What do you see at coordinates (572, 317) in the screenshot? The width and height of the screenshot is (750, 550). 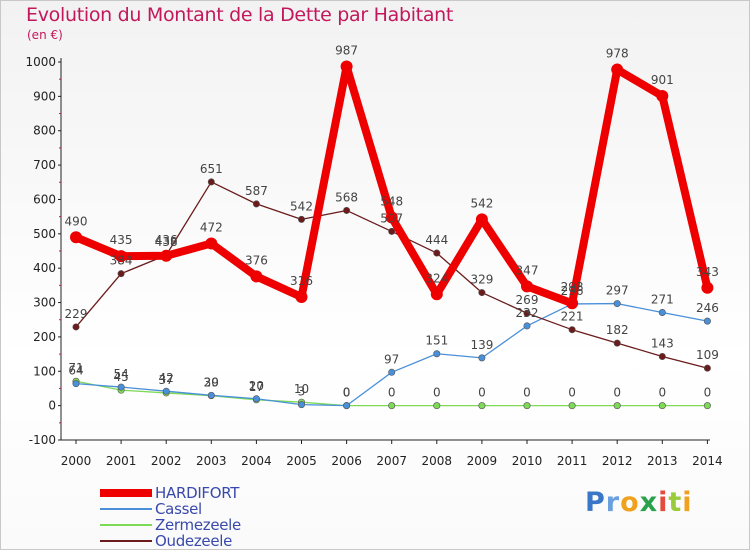 I see `data-label: 221` at bounding box center [572, 317].